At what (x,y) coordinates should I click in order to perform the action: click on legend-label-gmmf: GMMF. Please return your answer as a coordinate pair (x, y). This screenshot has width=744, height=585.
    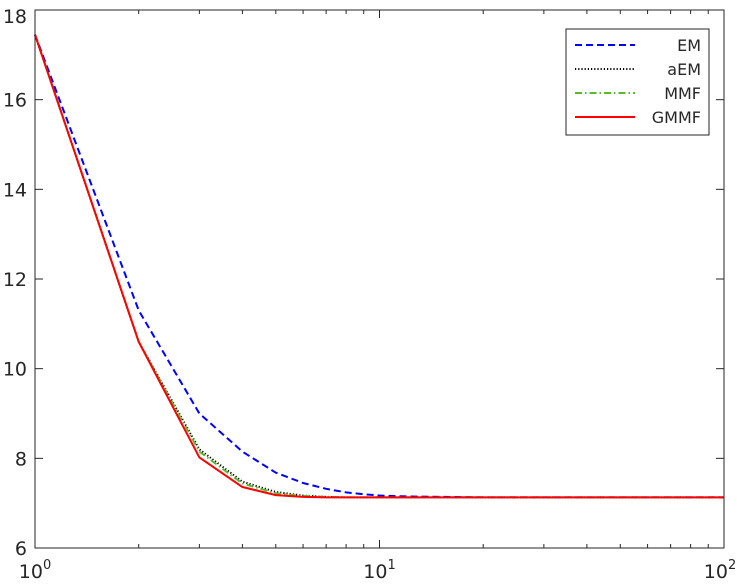
    Looking at the image, I should click on (676, 117).